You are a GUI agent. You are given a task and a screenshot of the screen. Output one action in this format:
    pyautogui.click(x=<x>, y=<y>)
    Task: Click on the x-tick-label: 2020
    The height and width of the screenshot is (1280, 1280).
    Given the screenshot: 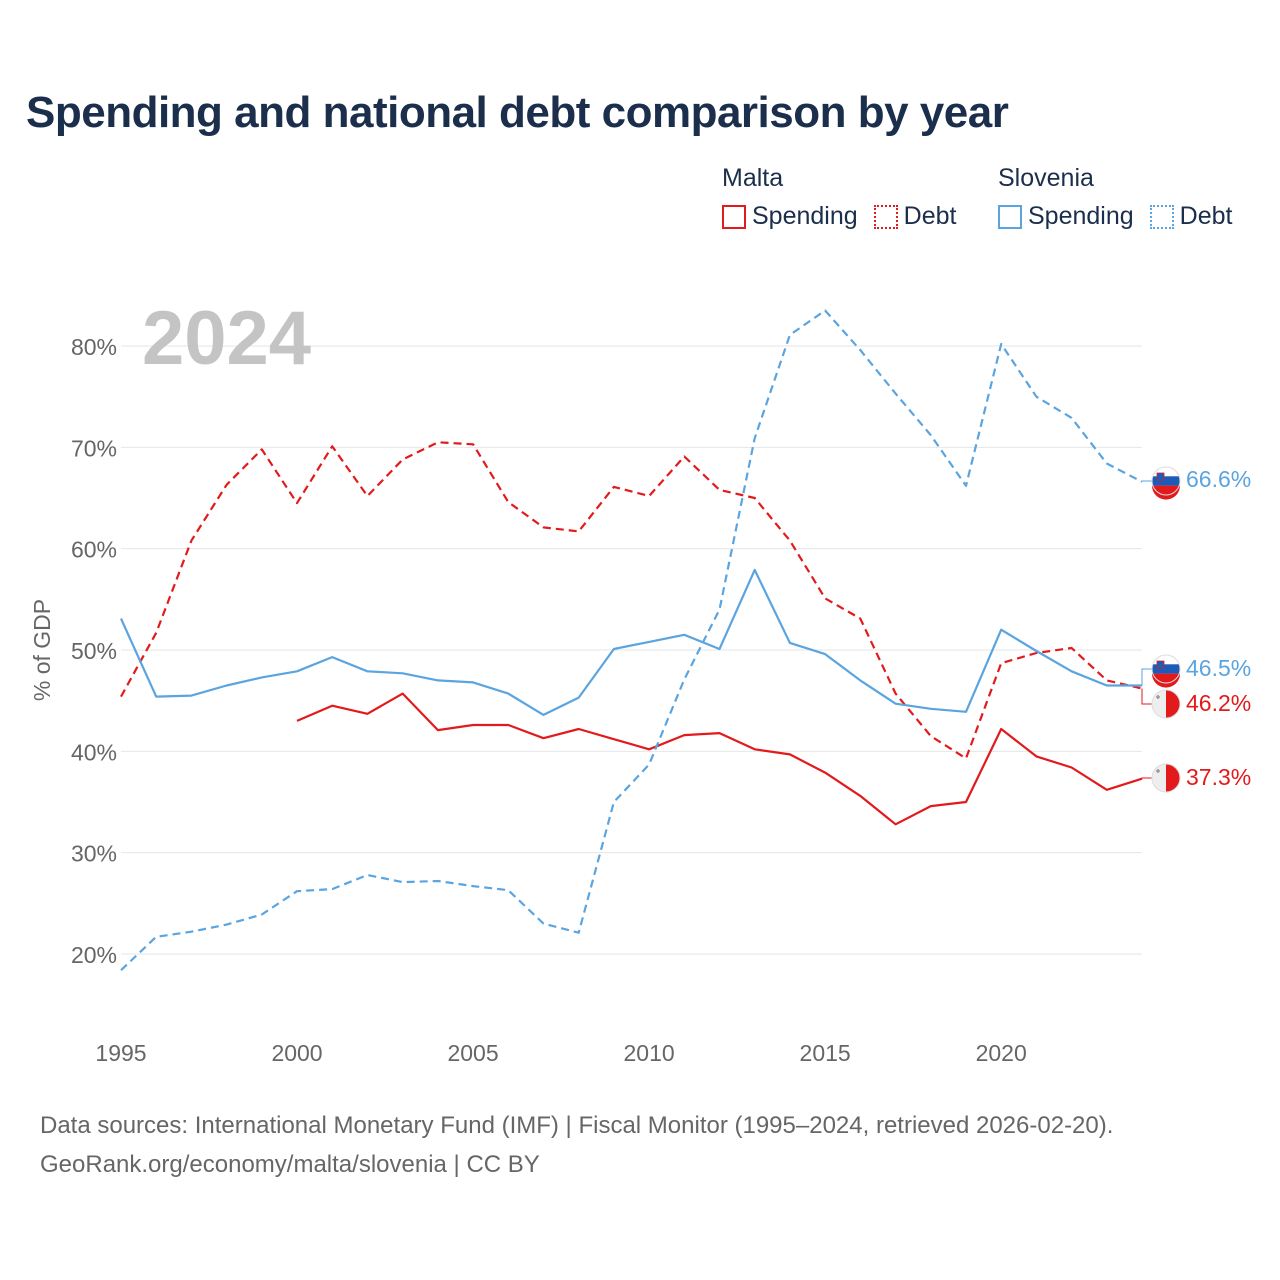 What is the action you would take?
    pyautogui.click(x=1001, y=1053)
    